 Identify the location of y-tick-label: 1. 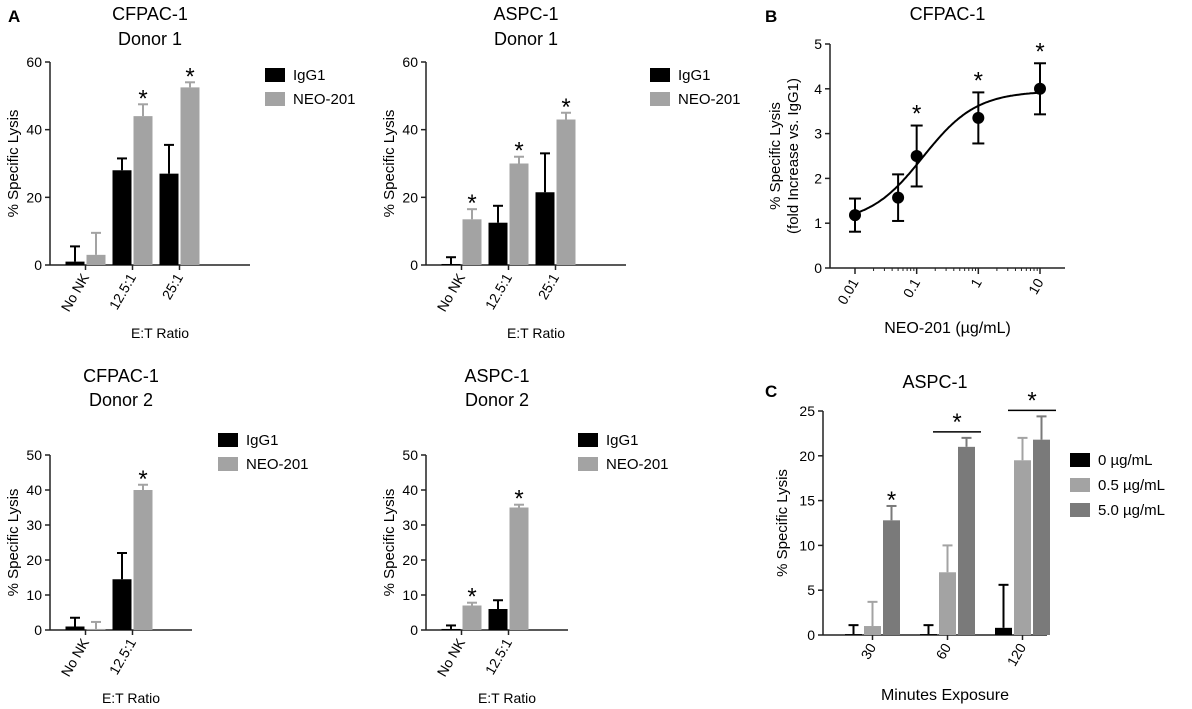
(818, 223).